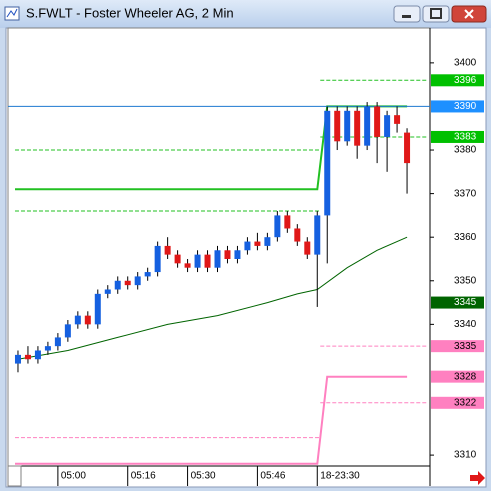 The image size is (491, 496). Describe the element at coordinates (465, 346) in the screenshot. I see `price-marker-label: 3335` at that location.